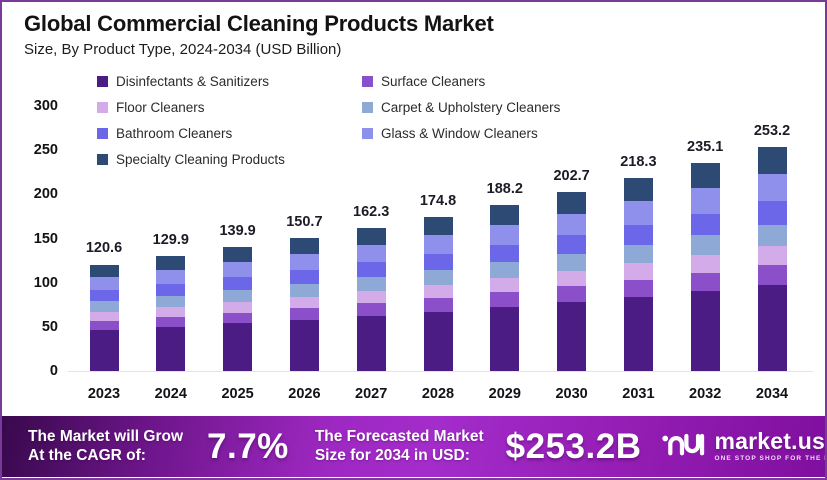 The image size is (827, 480). Describe the element at coordinates (45, 150) in the screenshot. I see `y-axis-tick: 250` at that location.